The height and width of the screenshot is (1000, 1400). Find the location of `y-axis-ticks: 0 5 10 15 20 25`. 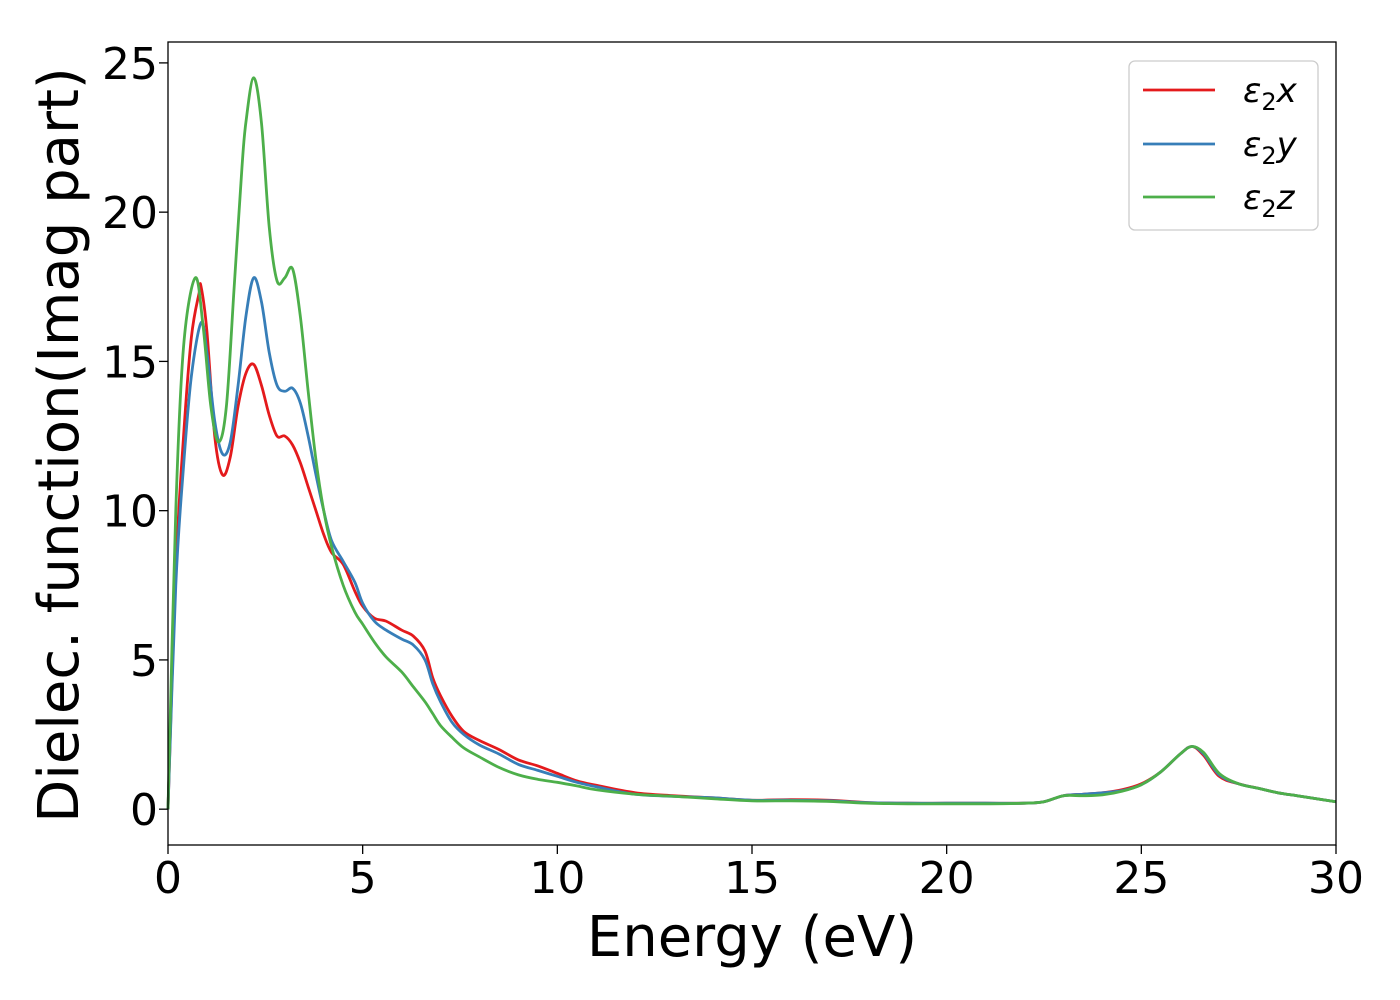

y-axis-ticks: 0 5 10 15 20 25 is located at coordinates (135, 437).